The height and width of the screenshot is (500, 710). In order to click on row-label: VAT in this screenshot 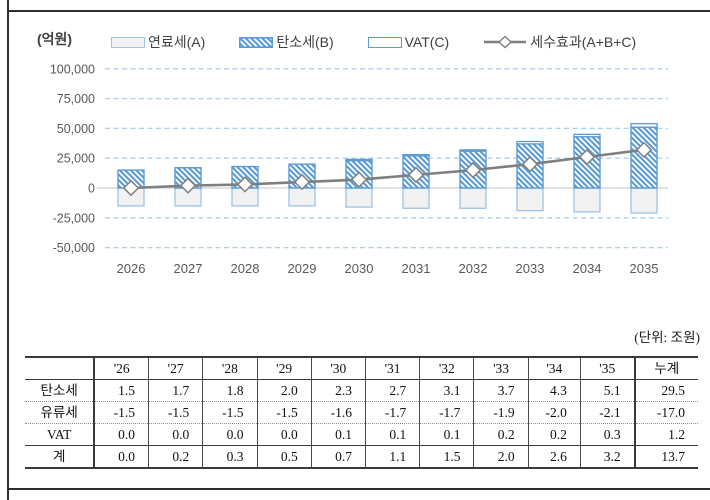, I will do `click(60, 434)`.